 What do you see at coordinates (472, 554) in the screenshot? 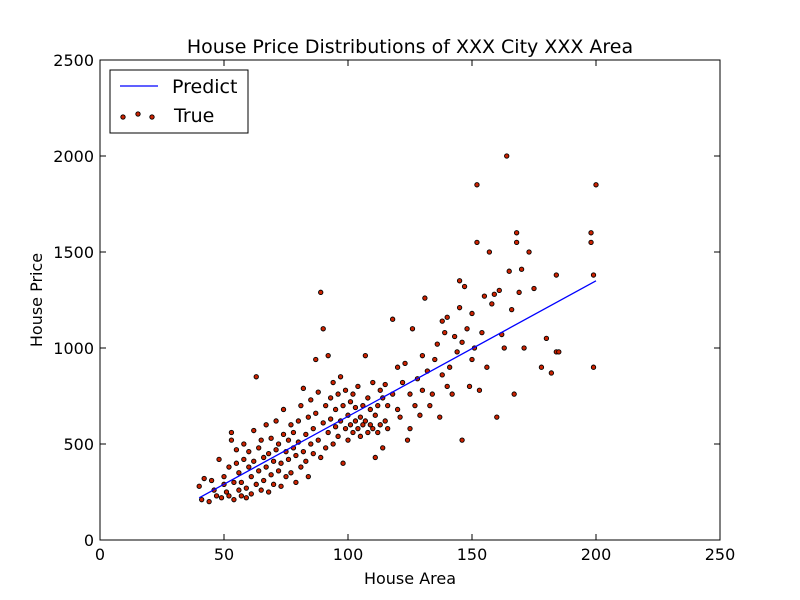
I see `x-tick-label: 150` at bounding box center [472, 554].